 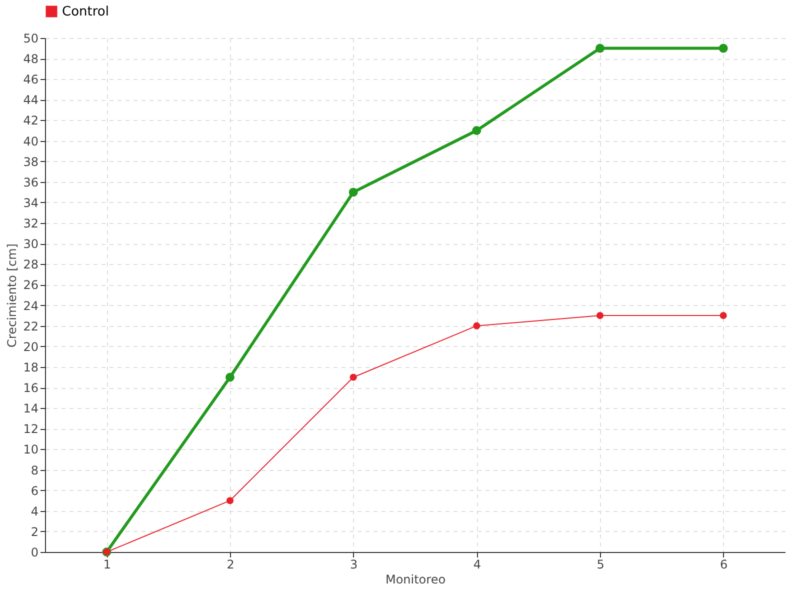 What do you see at coordinates (30, 265) in the screenshot?
I see `y-tick-label: 28` at bounding box center [30, 265].